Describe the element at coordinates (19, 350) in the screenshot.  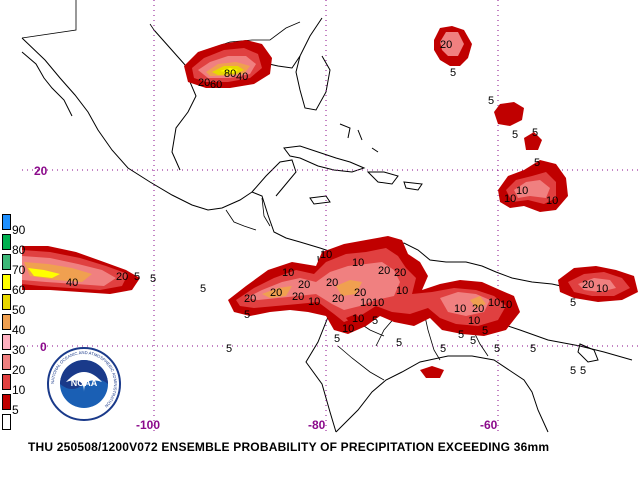
I see `legend-label: 30` at that location.